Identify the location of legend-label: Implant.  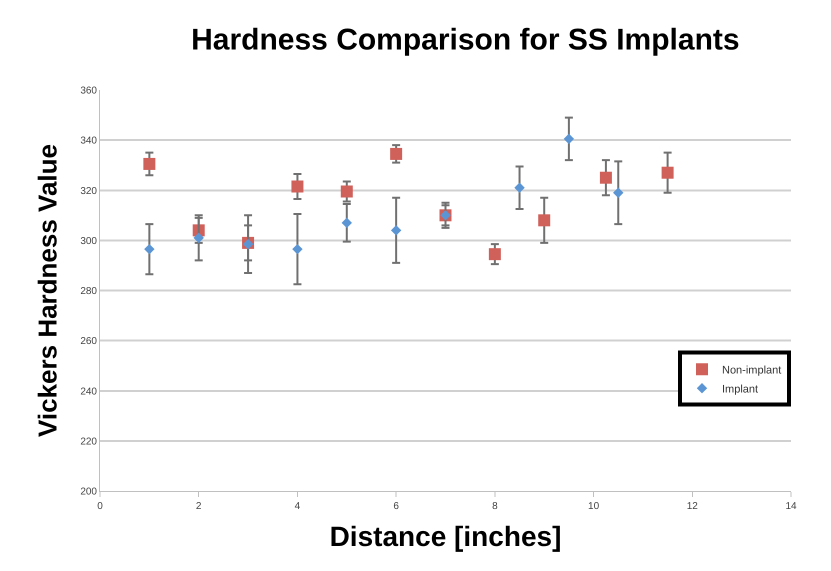
(740, 390).